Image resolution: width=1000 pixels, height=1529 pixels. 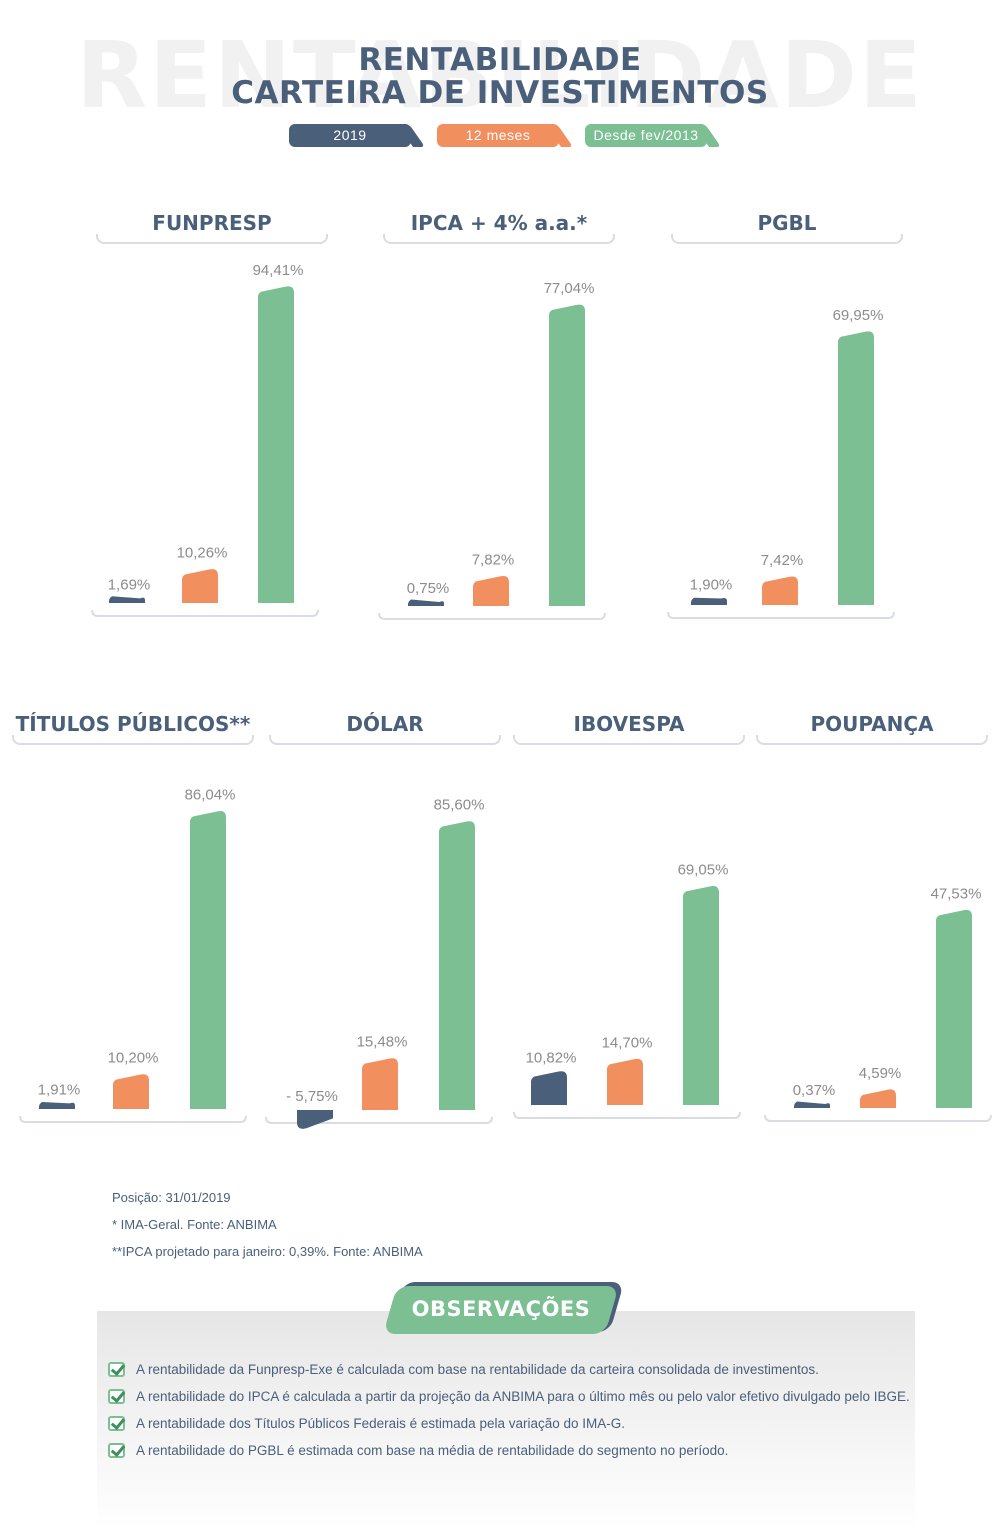 What do you see at coordinates (212, 223) in the screenshot?
I see `group-title-text: FUNPRESP` at bounding box center [212, 223].